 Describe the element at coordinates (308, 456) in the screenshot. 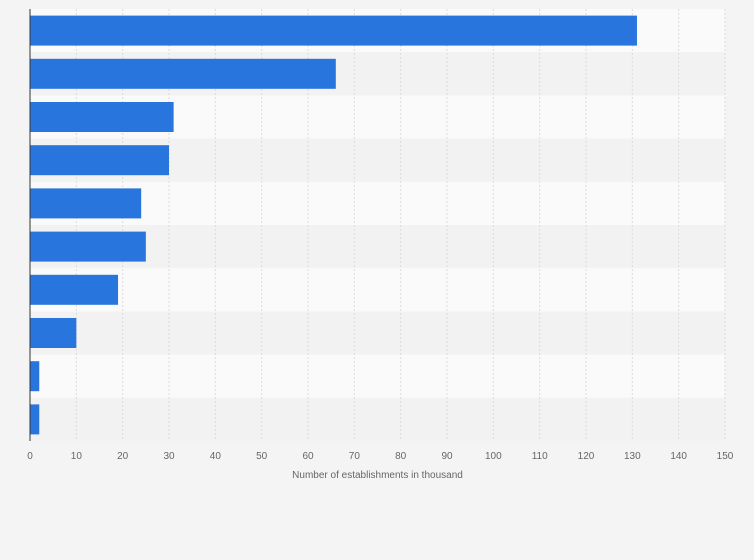

I see `x-tick-label: 60` at that location.